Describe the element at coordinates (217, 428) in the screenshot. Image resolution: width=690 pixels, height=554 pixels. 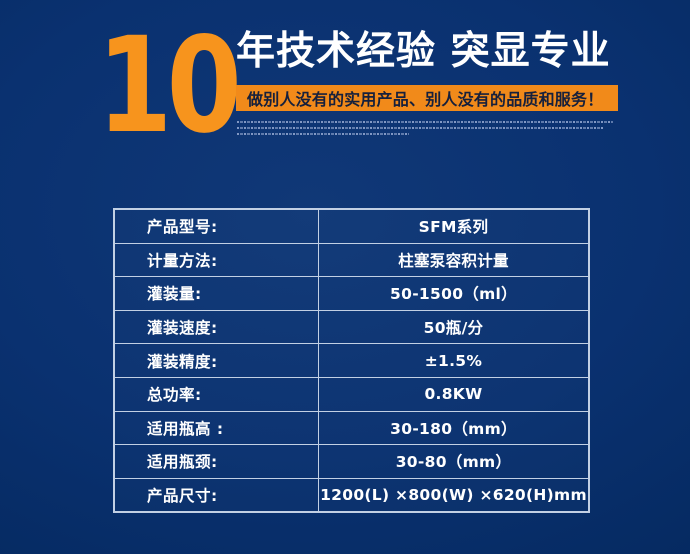
I see `spec-label: 适用瓶高 :` at that location.